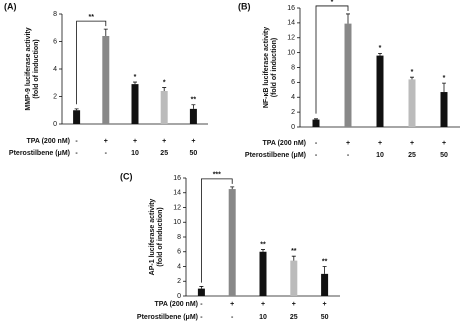  Describe the element at coordinates (380, 155) in the screenshot. I see `x-row-value: 10` at that location.